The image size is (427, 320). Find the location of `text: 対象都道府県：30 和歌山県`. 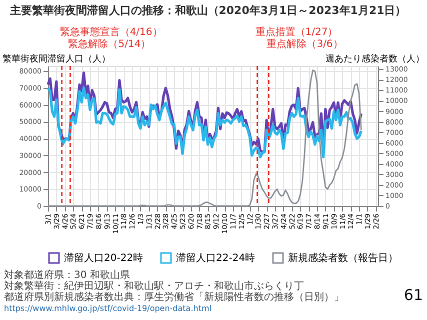

text: 対象都道府県：30 和歌山県 is located at coordinates (67, 275).